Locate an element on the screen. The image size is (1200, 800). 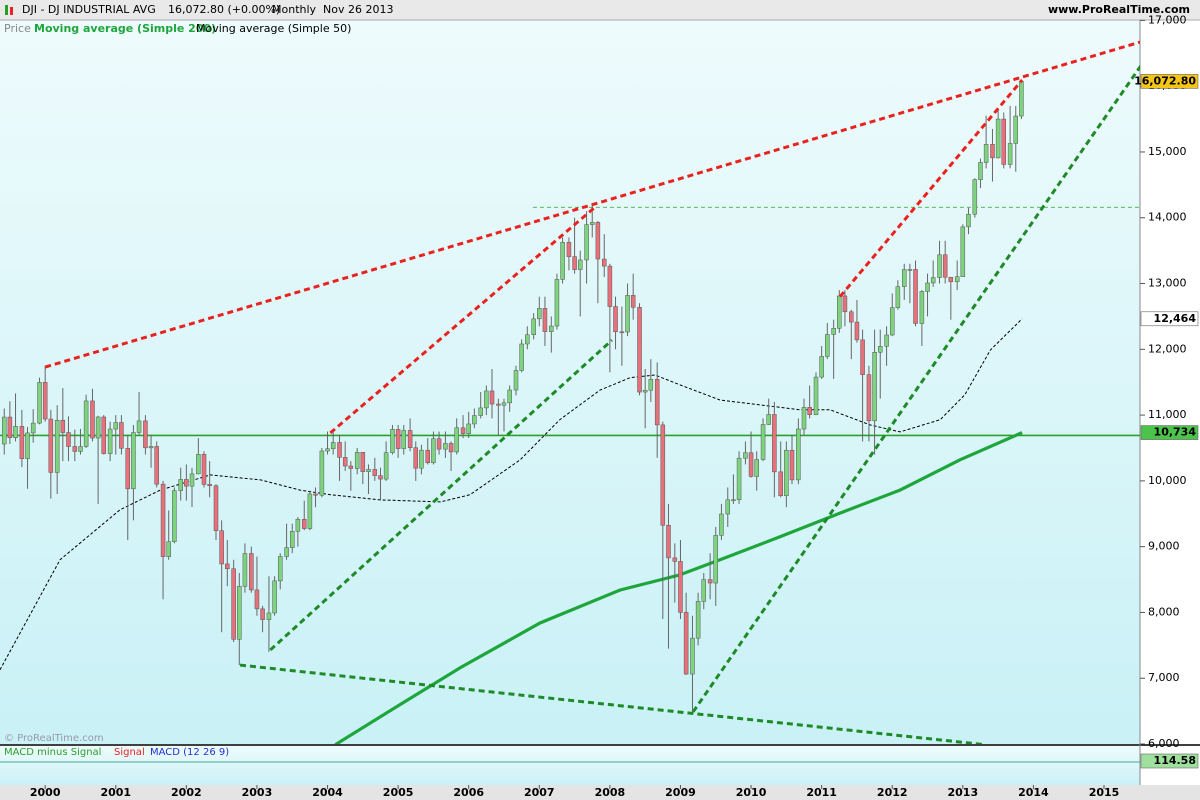
site: www.ProRealTime.com is located at coordinates (1119, 9).